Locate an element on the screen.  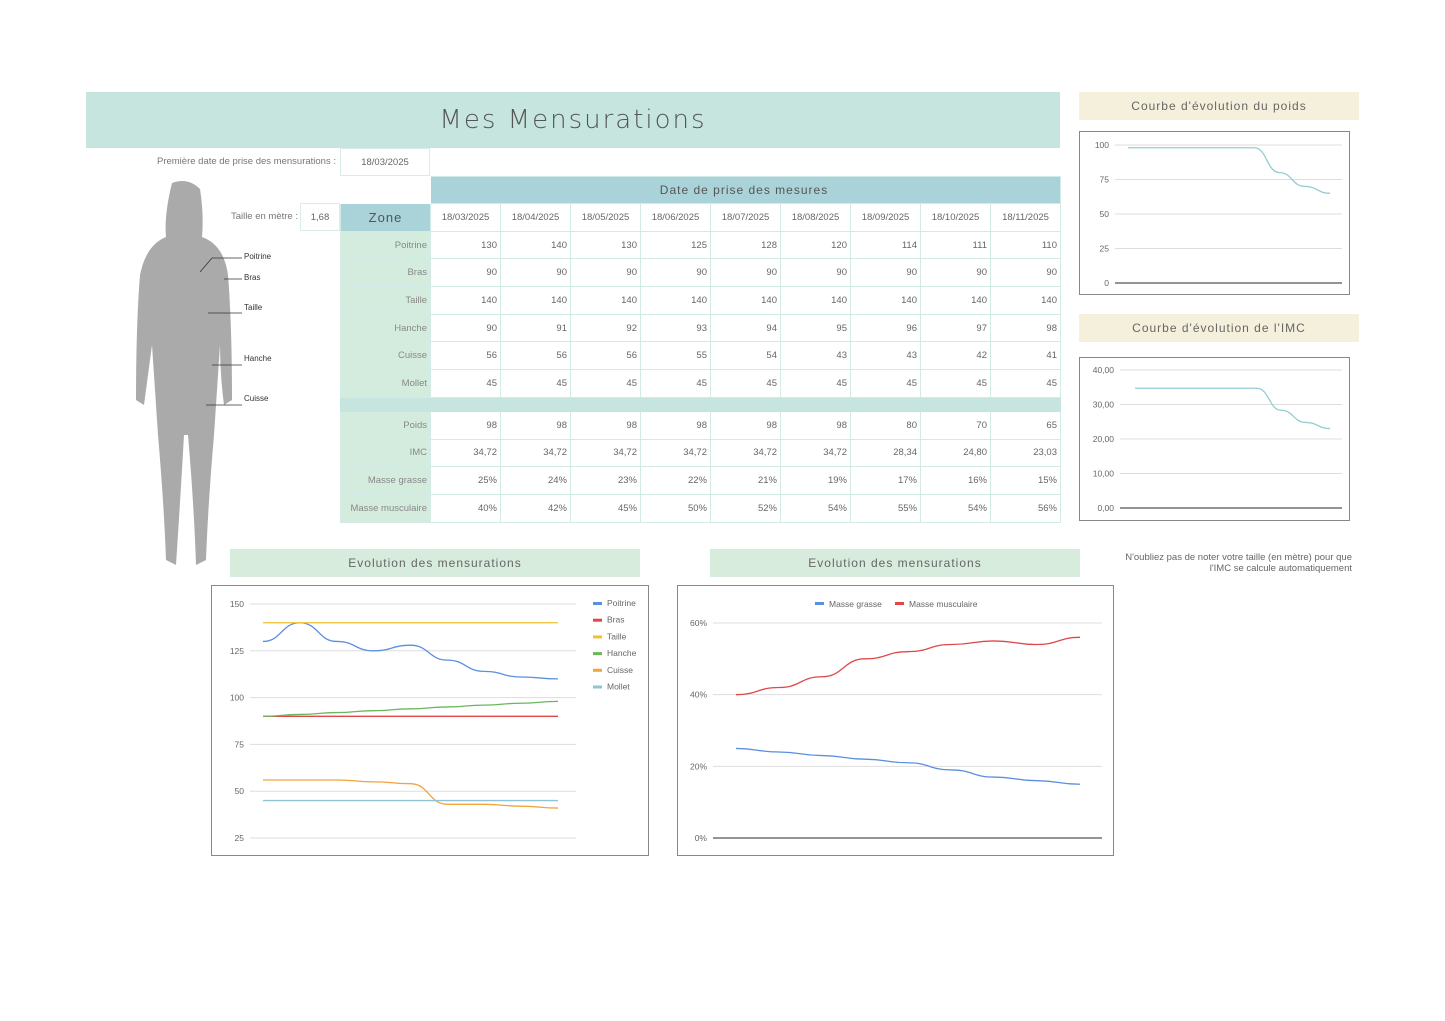
value-cell: 42% is located at coordinates (535, 508).